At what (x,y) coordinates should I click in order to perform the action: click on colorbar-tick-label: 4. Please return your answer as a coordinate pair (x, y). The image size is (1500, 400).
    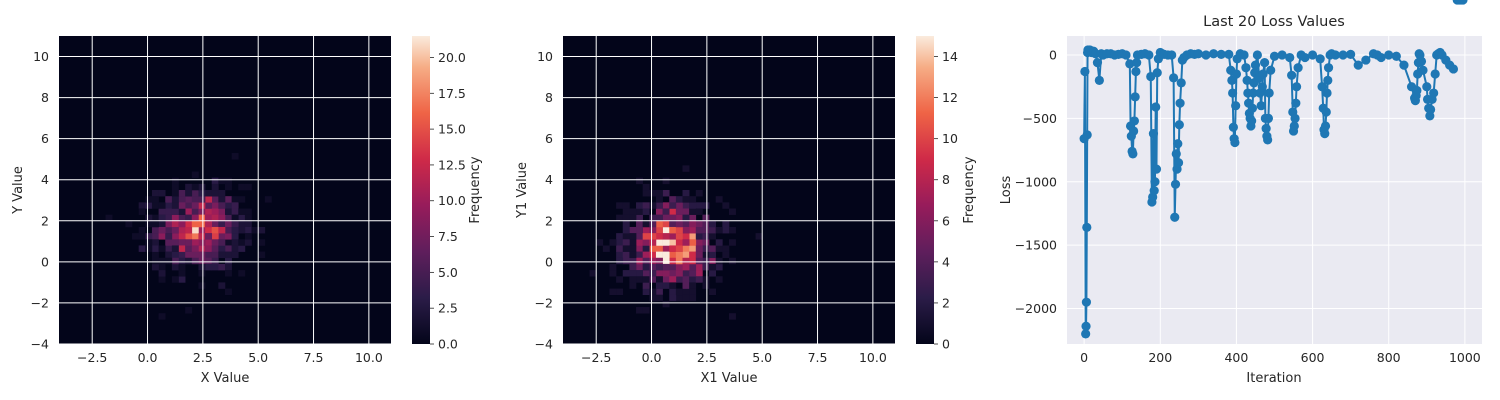
    Looking at the image, I should click on (946, 261).